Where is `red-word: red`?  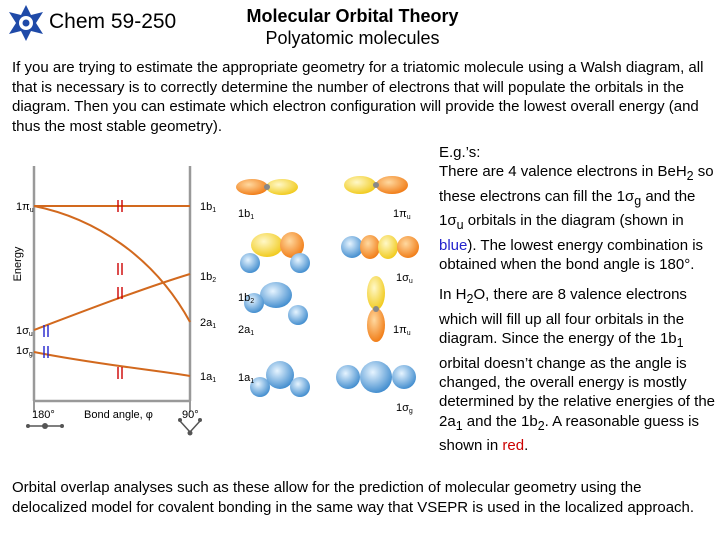 red-word: red is located at coordinates (513, 446).